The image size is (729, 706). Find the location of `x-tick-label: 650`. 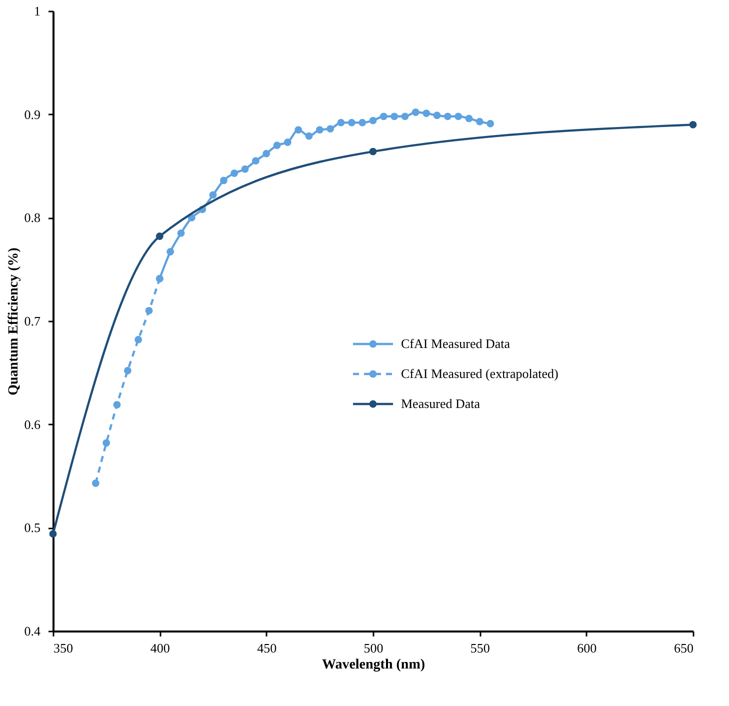

x-tick-label: 650 is located at coordinates (684, 648).